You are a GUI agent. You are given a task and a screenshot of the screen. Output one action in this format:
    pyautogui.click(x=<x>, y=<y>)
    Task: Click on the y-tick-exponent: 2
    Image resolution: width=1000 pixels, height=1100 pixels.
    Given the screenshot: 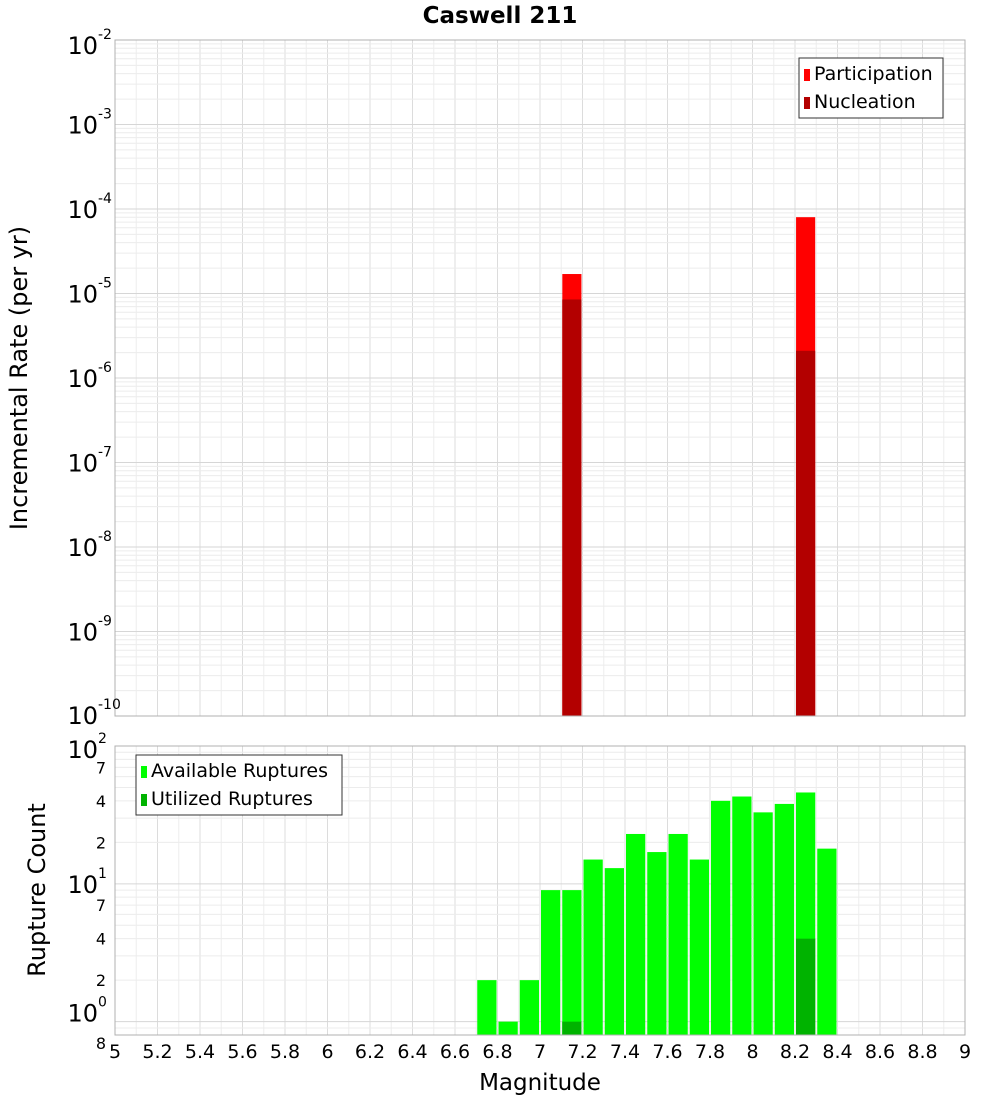 What is the action you would take?
    pyautogui.click(x=102, y=739)
    